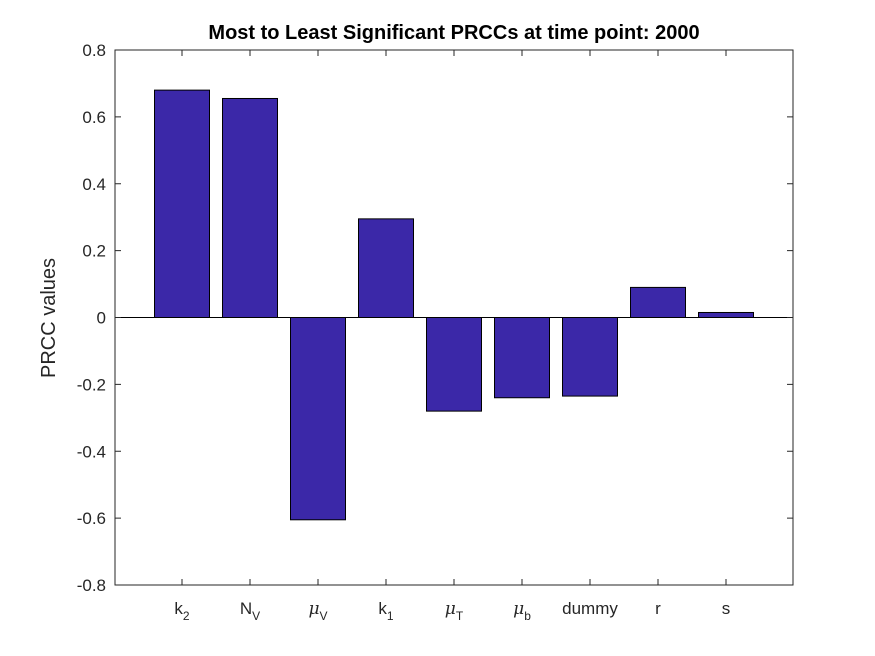 The width and height of the screenshot is (875, 656). Describe the element at coordinates (182, 611) in the screenshot. I see `x-tick-label: k2` at that location.